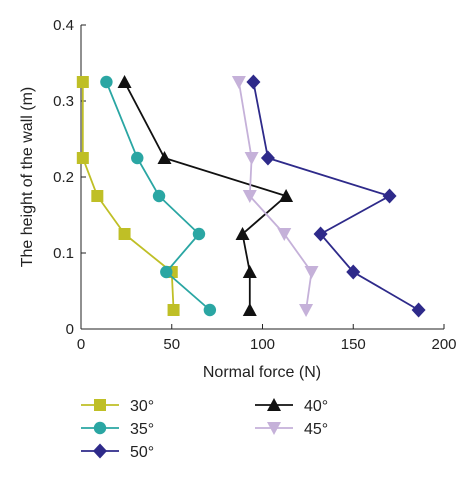 Image resolution: width=474 pixels, height=478 pixels. What do you see at coordinates (117, 429) in the screenshot?
I see `legend-item: 35°` at bounding box center [117, 429].